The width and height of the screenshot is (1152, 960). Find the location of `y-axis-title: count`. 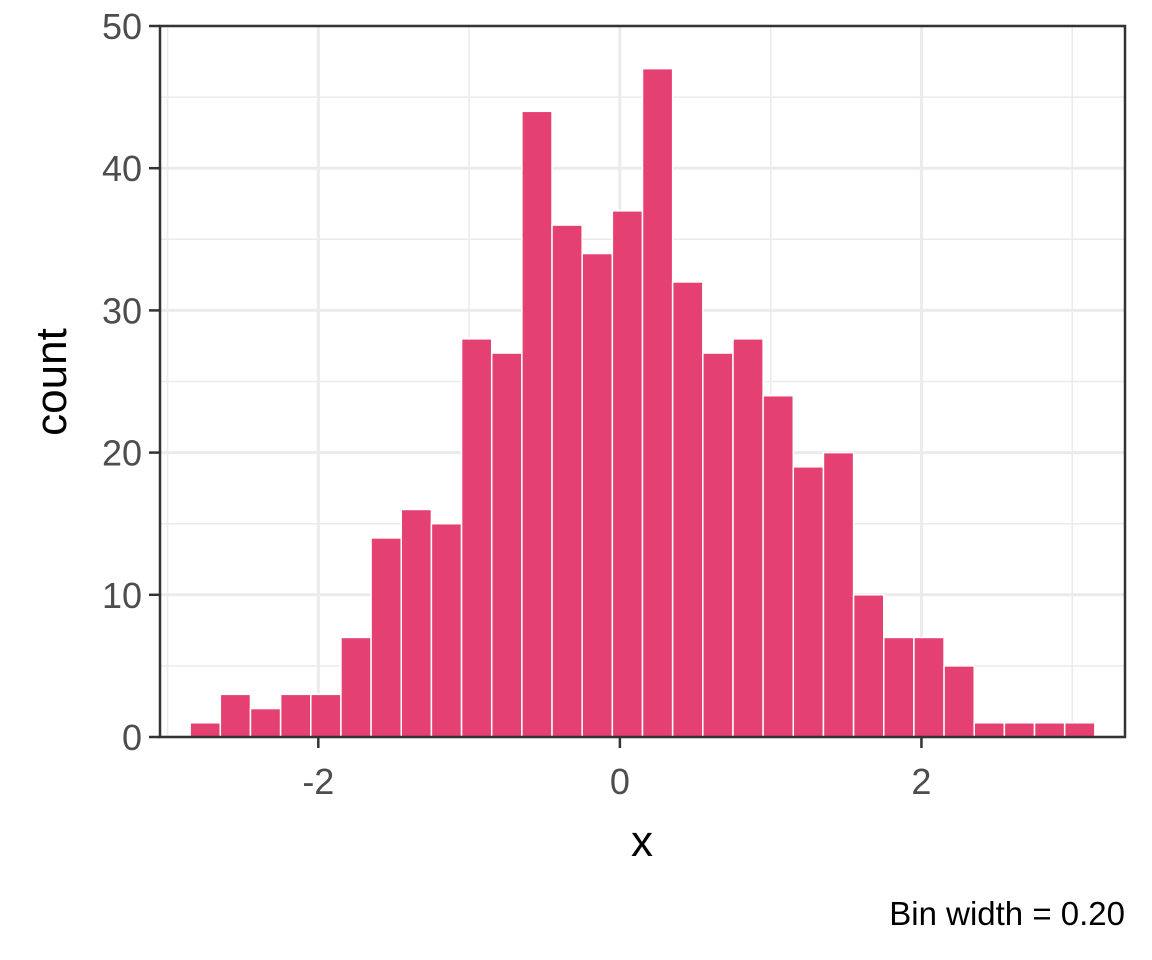

y-axis-title: count is located at coordinates (51, 382).